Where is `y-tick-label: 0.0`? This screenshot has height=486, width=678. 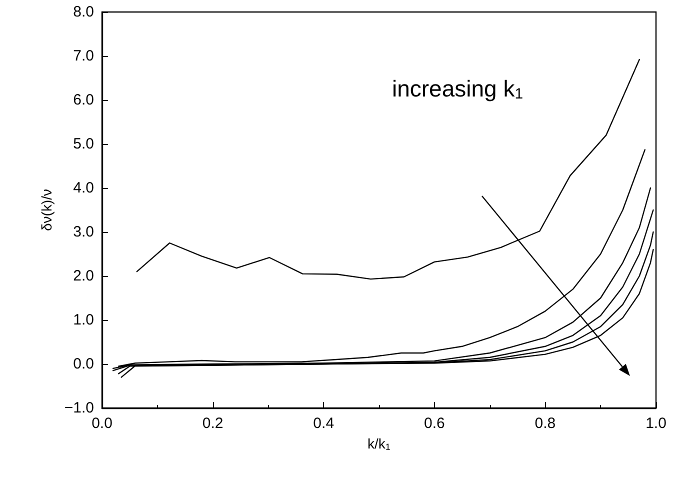 y-tick-label: 0.0 is located at coordinates (83, 364).